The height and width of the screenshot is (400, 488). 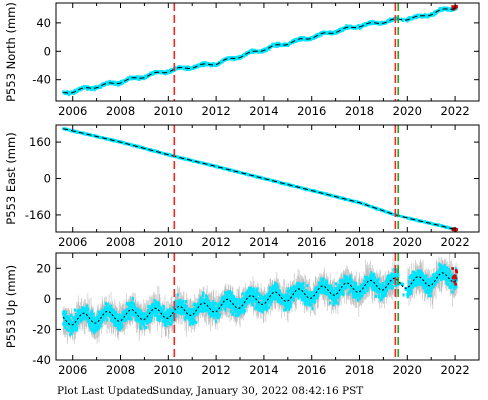 What do you see at coordinates (168, 111) in the screenshot?
I see `x-tick-label: 2010` at bounding box center [168, 111].